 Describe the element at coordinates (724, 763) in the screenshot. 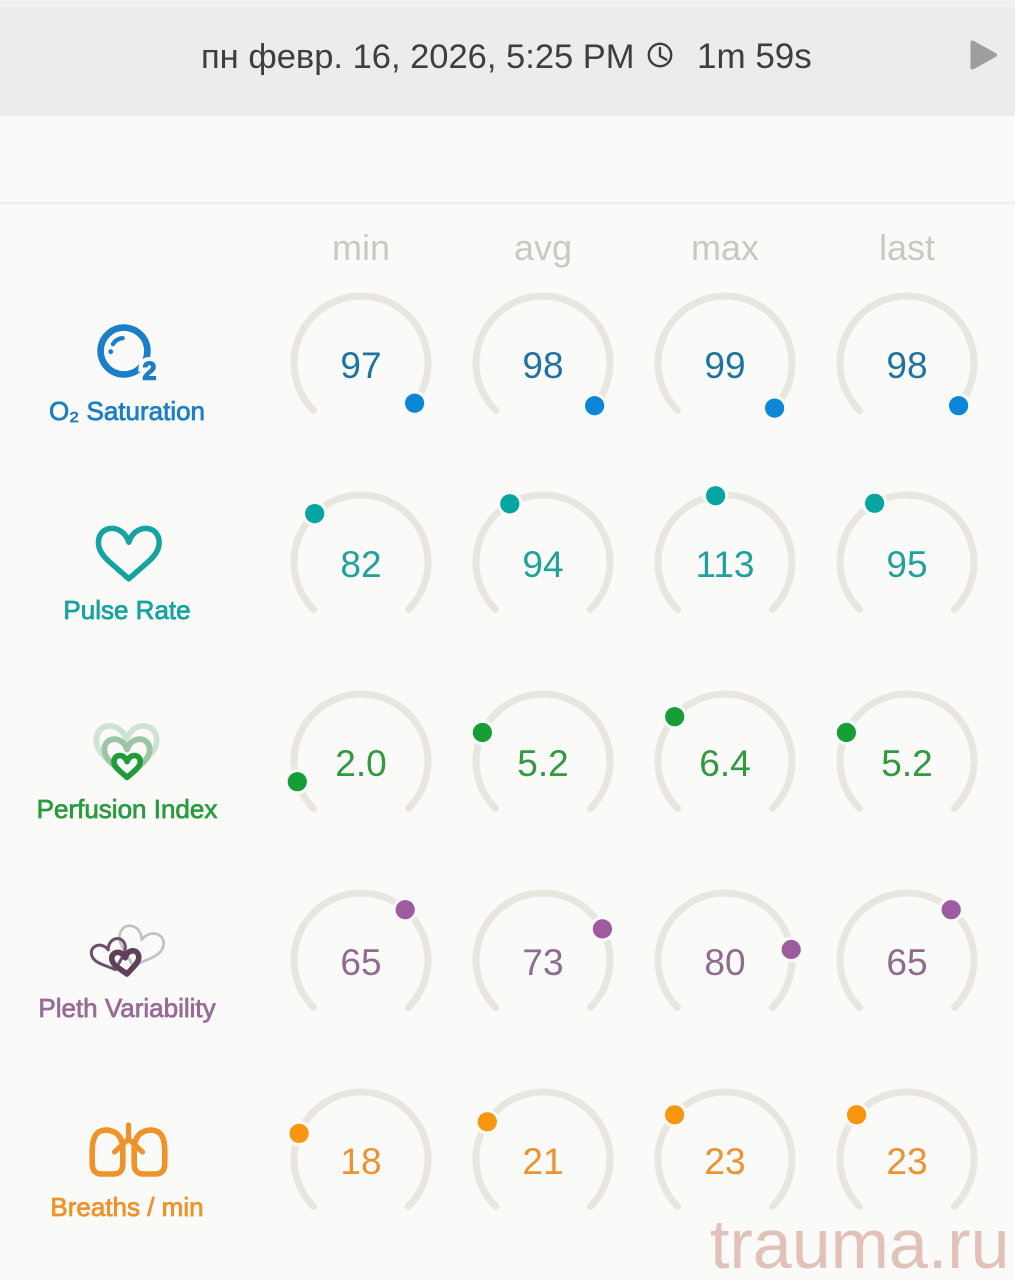

I see `svg-text: 6.4` at that location.